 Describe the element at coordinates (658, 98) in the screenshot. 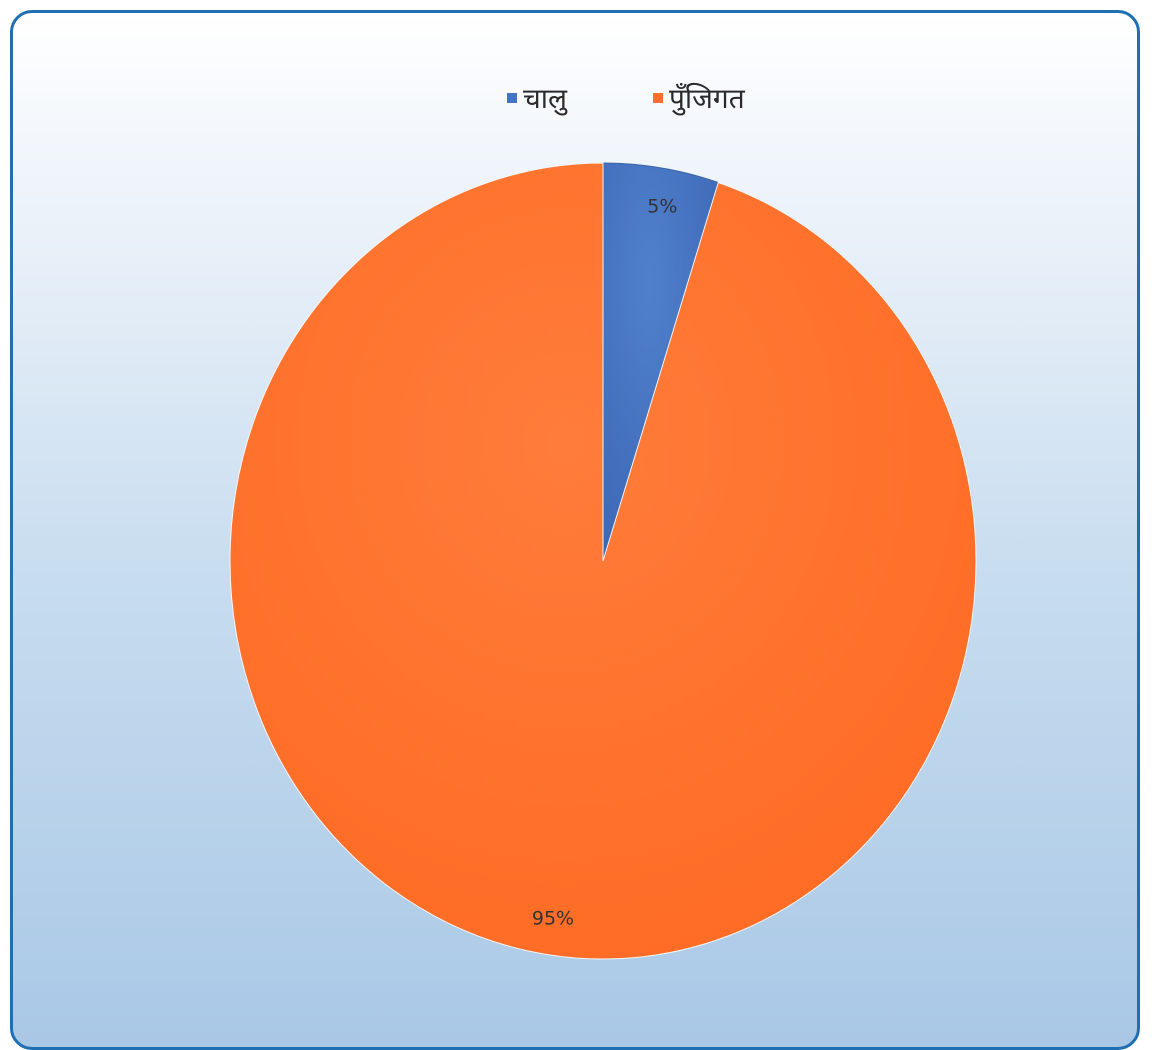

I see `legend-swatch-capital` at that location.